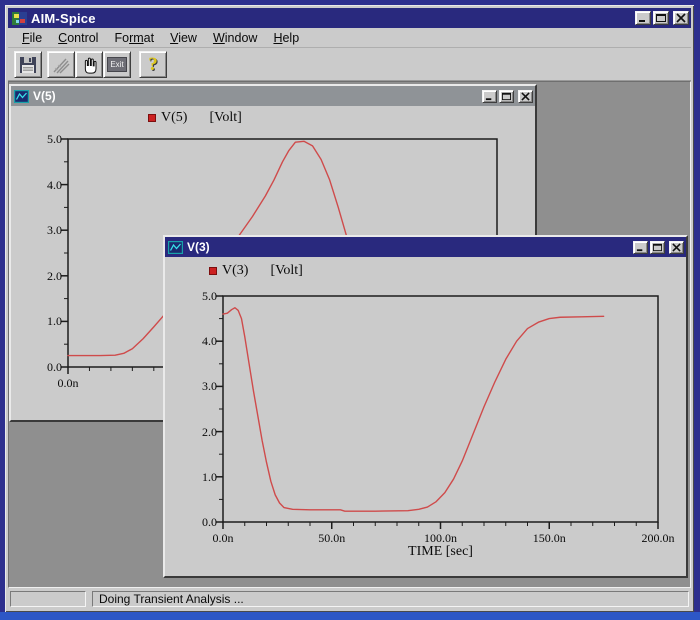 This screenshot has height=620, width=700. What do you see at coordinates (658, 538) in the screenshot?
I see `x-tick-label: 200.0n` at bounding box center [658, 538].